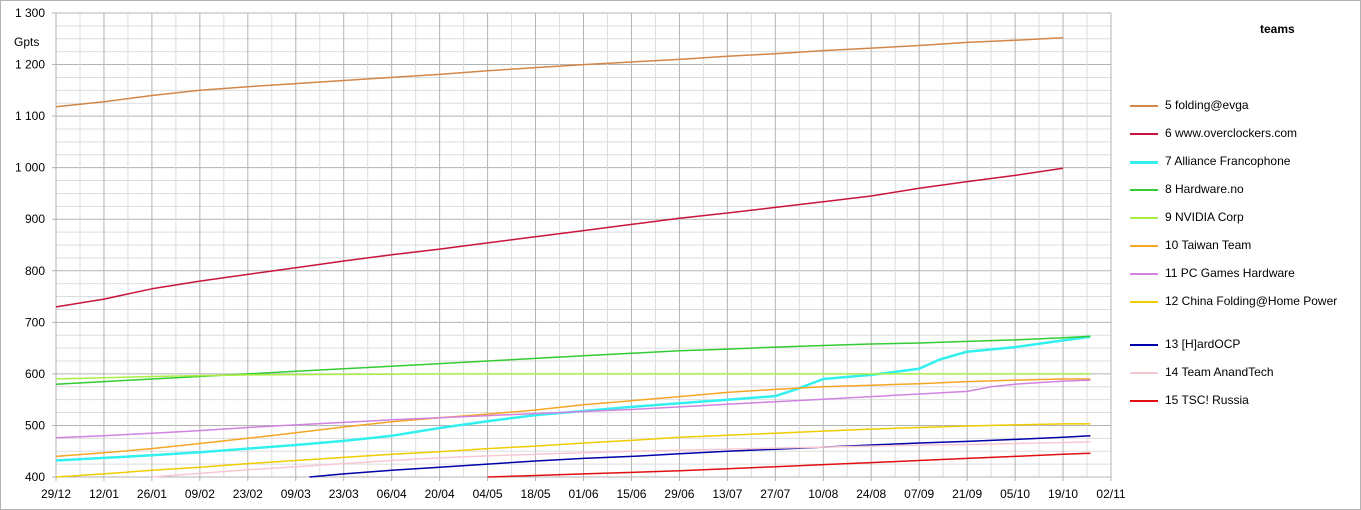  Describe the element at coordinates (1208, 245) in the screenshot. I see `legend-label: 10 Taiwan Team` at that location.